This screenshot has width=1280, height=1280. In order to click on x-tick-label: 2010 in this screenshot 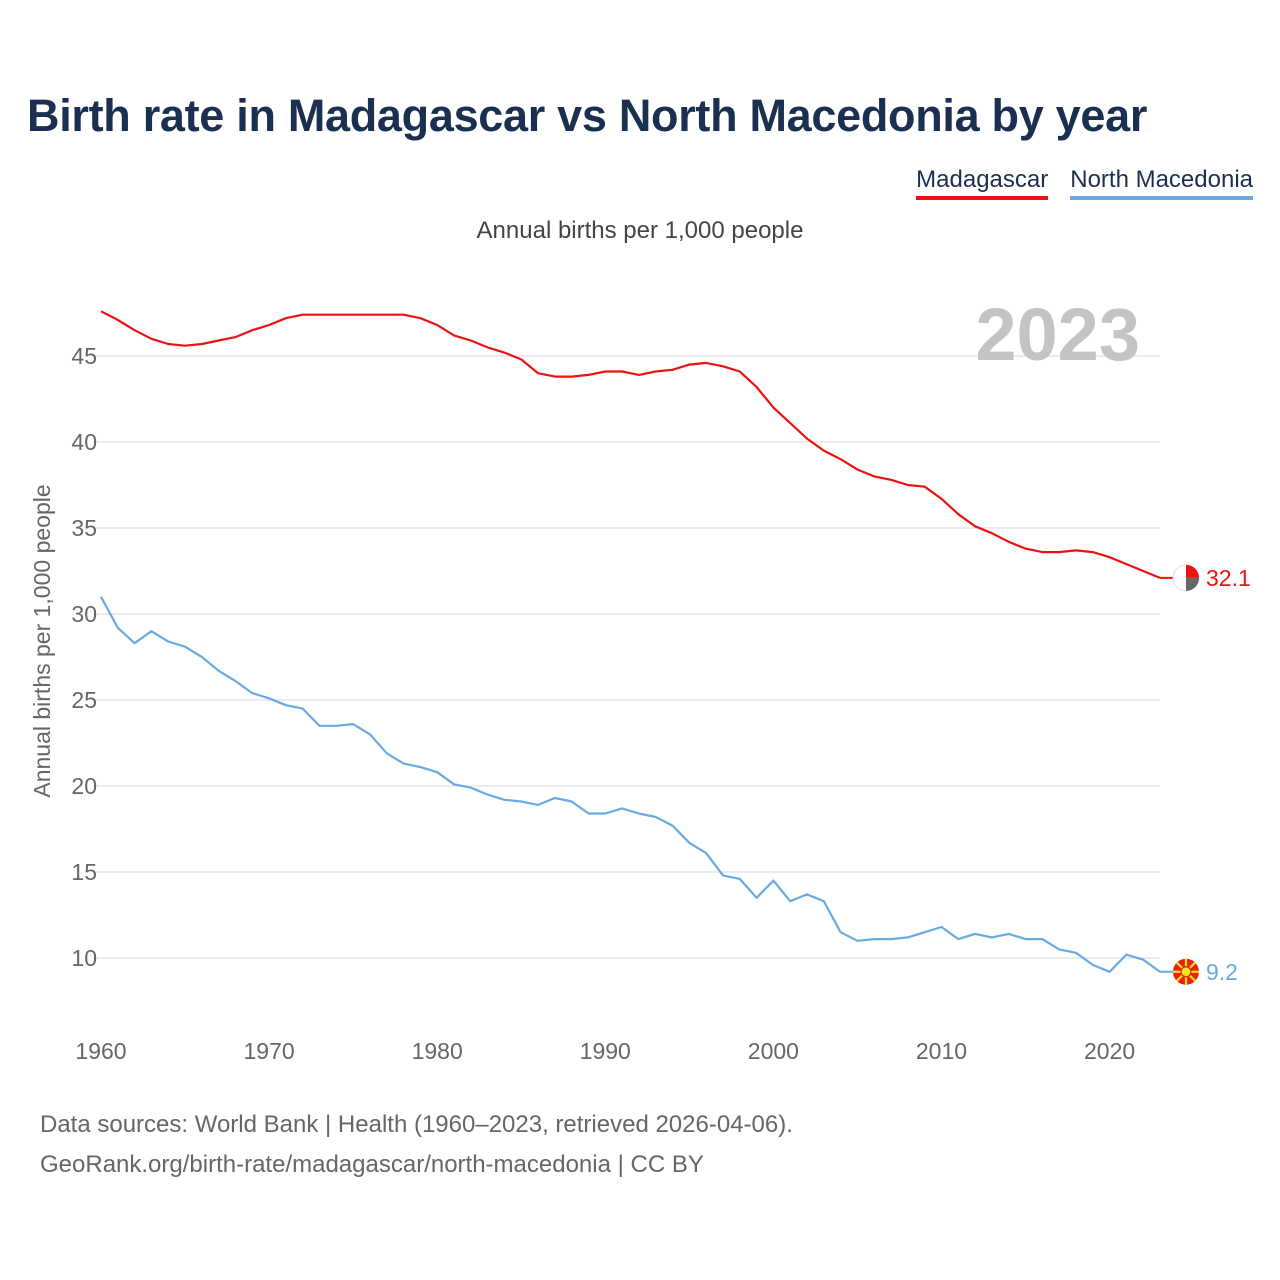, I will do `click(941, 1051)`.